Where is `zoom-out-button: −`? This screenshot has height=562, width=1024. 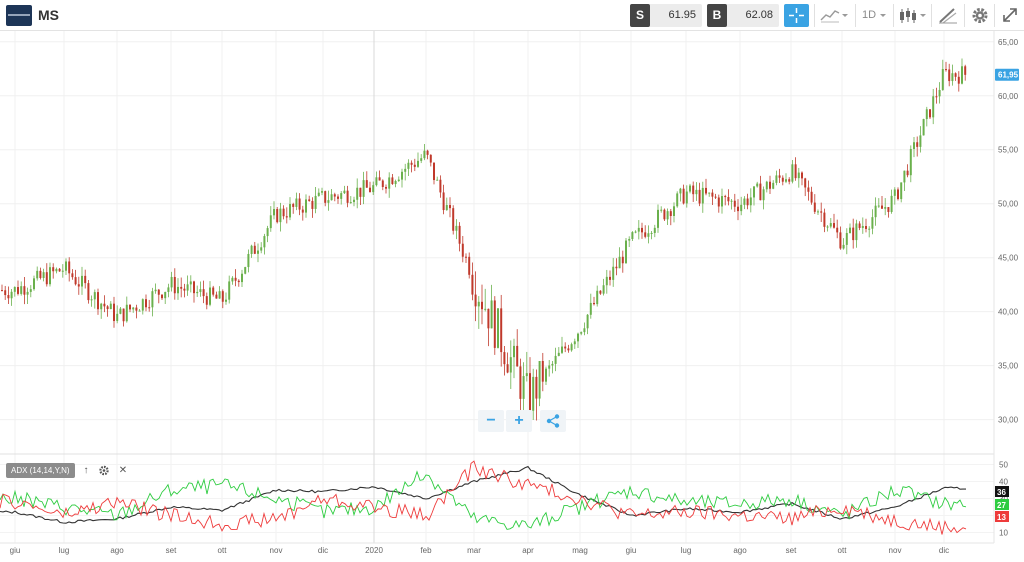
zoom-out-button: − is located at coordinates (491, 421).